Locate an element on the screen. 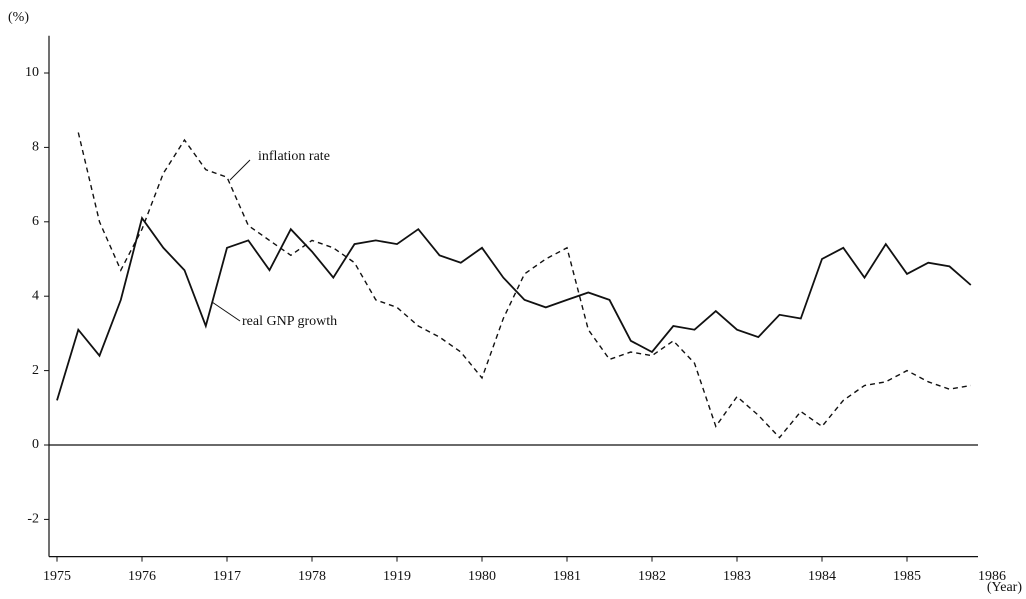 The image size is (1026, 599). x-tick-label: 1919 is located at coordinates (397, 576).